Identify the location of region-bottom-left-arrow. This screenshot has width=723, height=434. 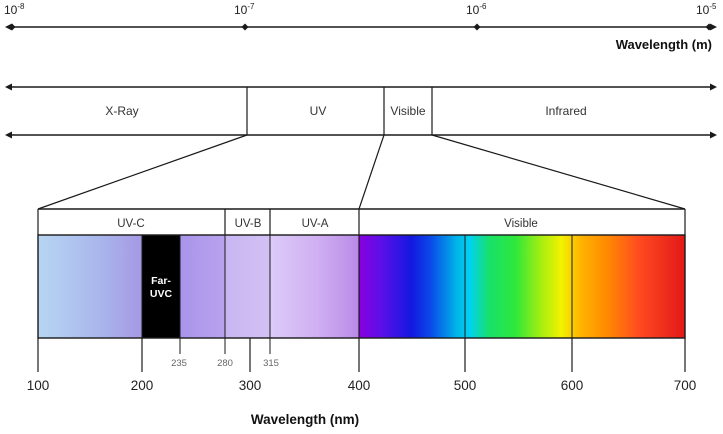
(8, 135).